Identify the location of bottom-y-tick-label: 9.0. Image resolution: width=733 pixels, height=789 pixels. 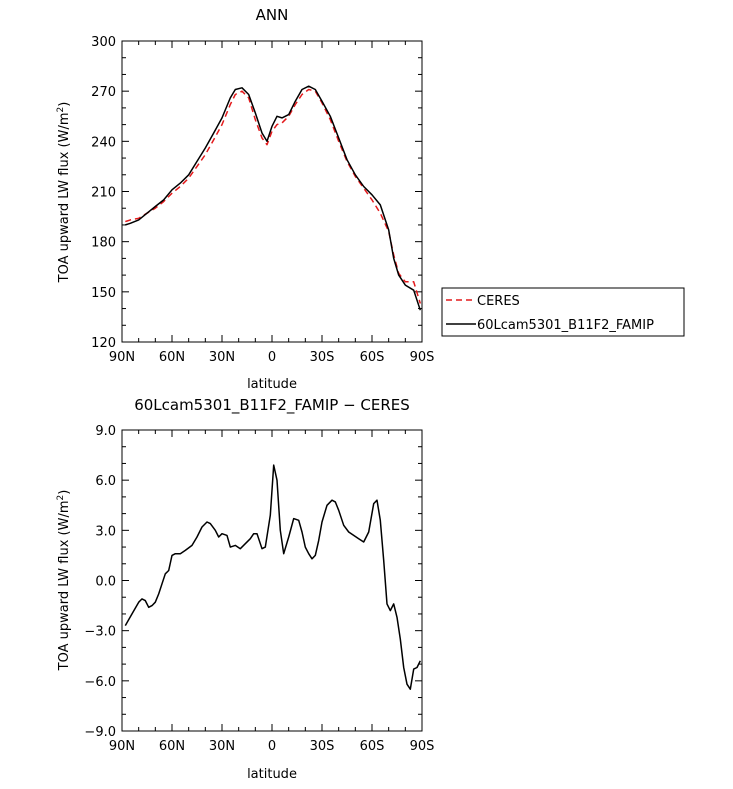
(105, 431).